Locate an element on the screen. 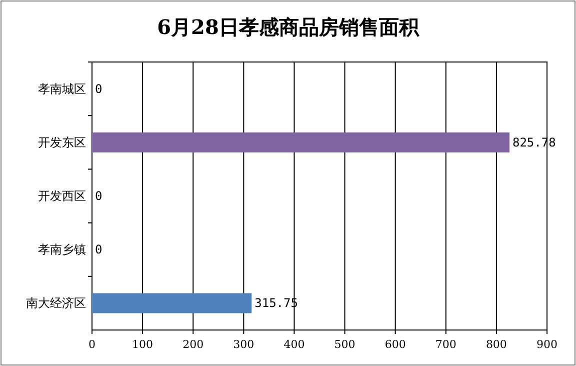 The width and height of the screenshot is (576, 366). y-tick-label: 南大经济区 is located at coordinates (56, 303).